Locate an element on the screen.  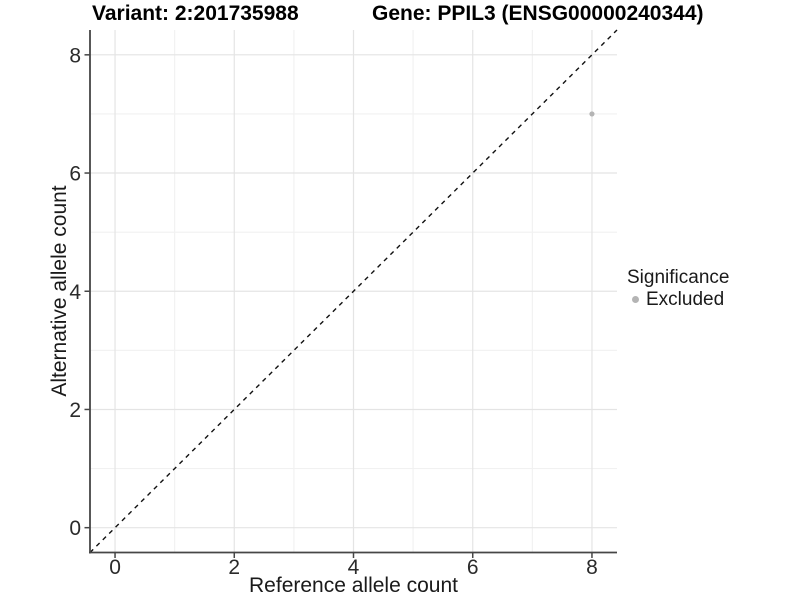
x-tick-label: 8 is located at coordinates (592, 567).